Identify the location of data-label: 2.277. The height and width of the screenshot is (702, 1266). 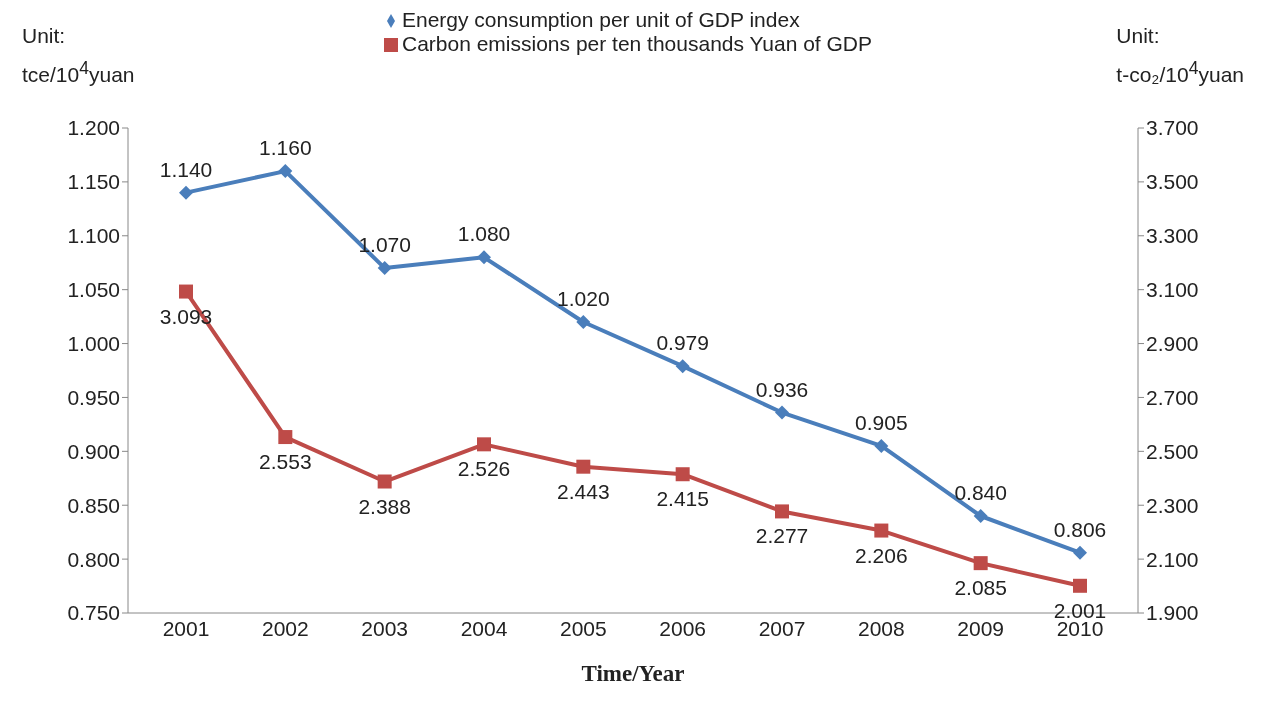
(782, 536).